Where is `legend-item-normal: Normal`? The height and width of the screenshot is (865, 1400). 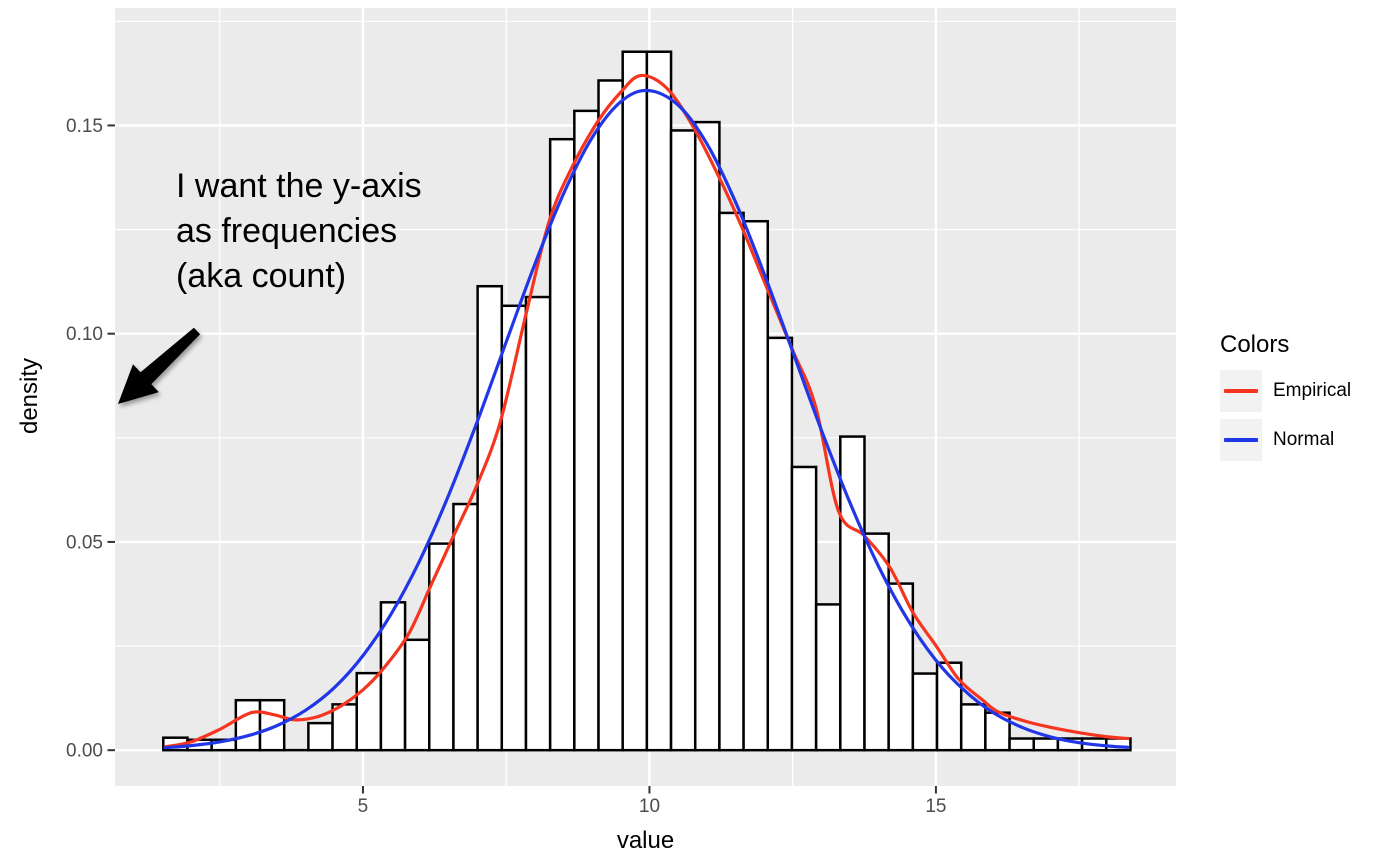
legend-item-normal: Normal is located at coordinates (1285, 440).